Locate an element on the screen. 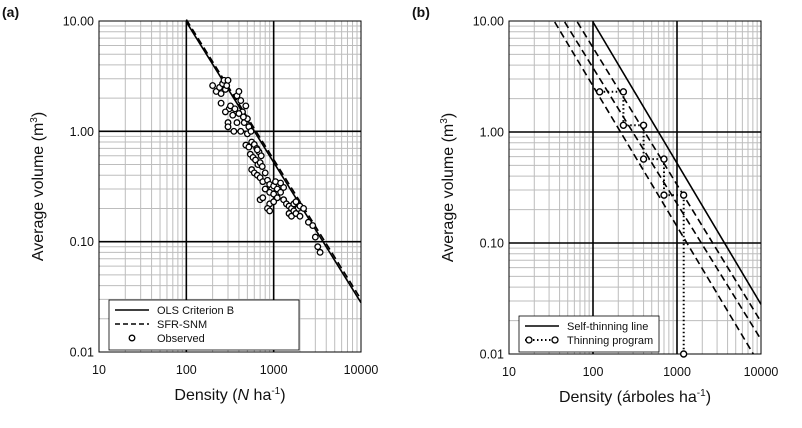 The image size is (802, 428). legend-label: OLS Criterion B is located at coordinates (195, 311).